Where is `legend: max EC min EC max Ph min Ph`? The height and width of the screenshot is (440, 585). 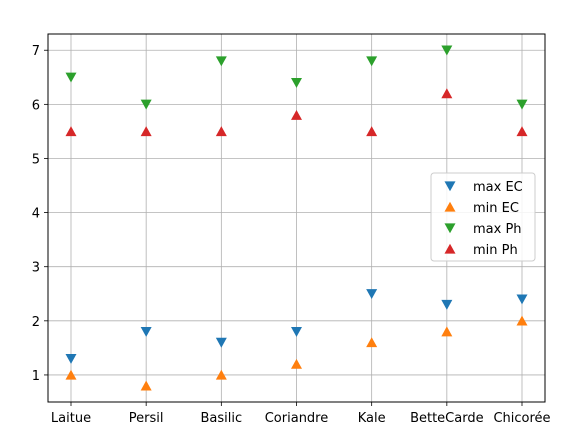
legend: max EC min EC max Ph min Ph is located at coordinates (483, 217).